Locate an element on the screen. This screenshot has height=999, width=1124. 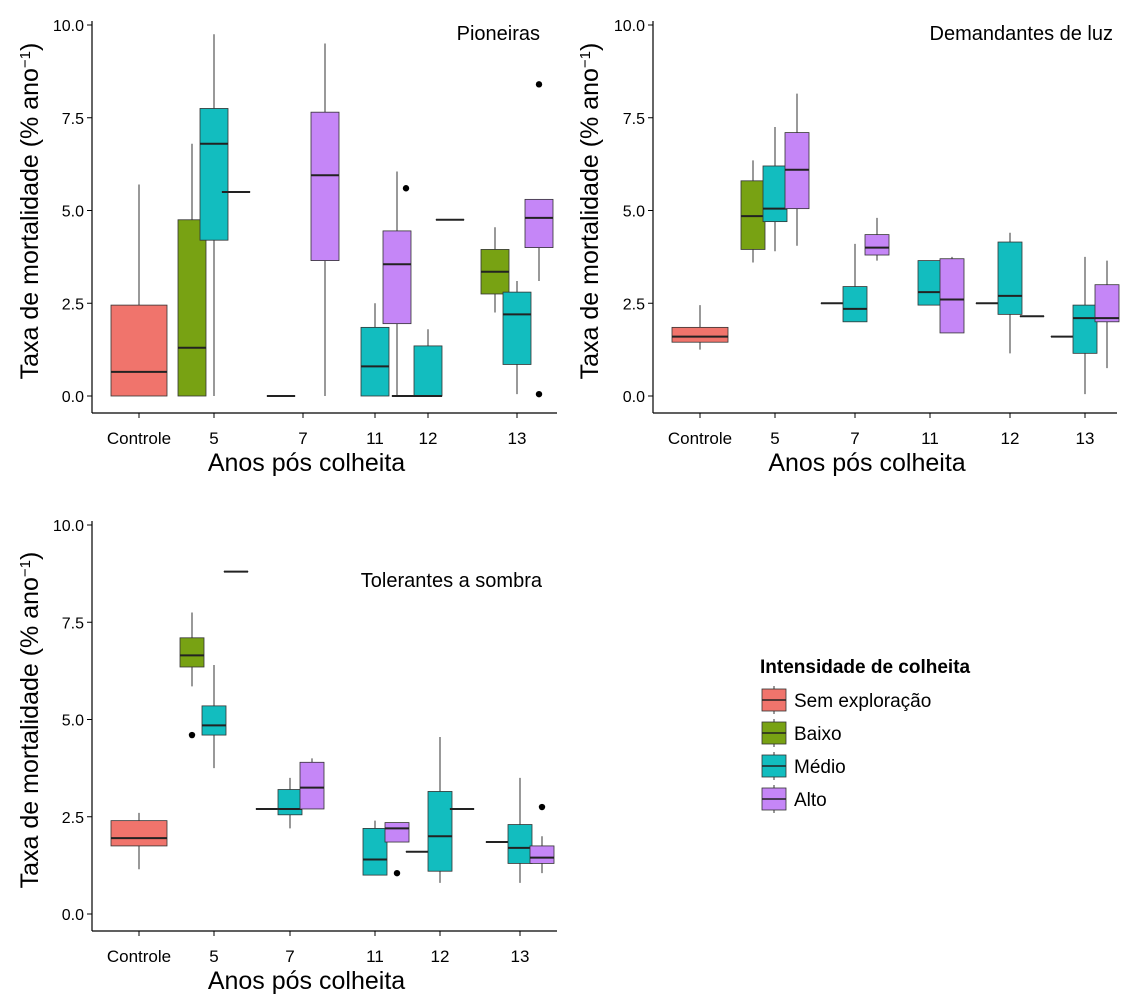
legend-item-sem-explora-o: Sem exploração is located at coordinates (846, 700).